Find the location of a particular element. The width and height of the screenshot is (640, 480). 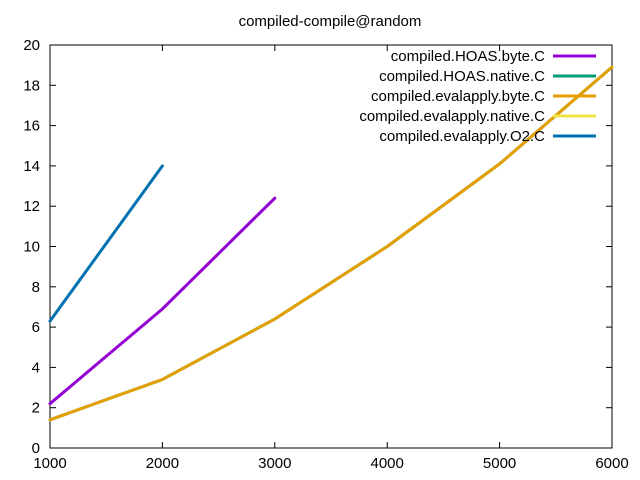

x-tick-label: 3000 is located at coordinates (274, 463).